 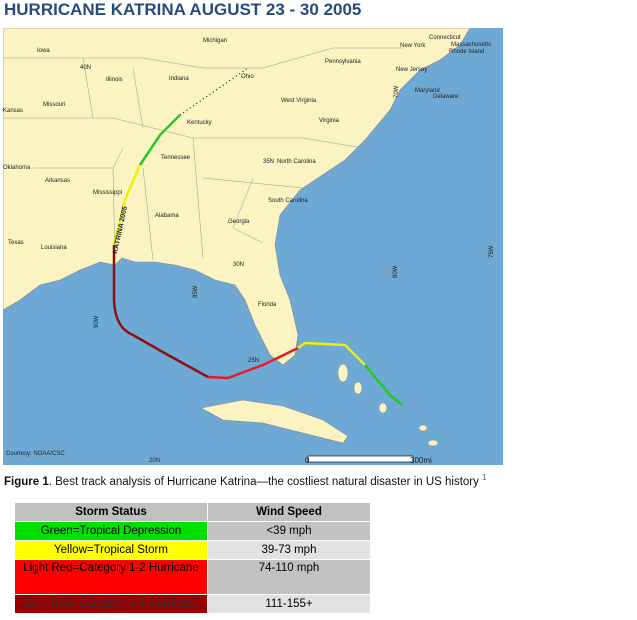 I want to click on header-cell: Storm Status, so click(x=111, y=512).